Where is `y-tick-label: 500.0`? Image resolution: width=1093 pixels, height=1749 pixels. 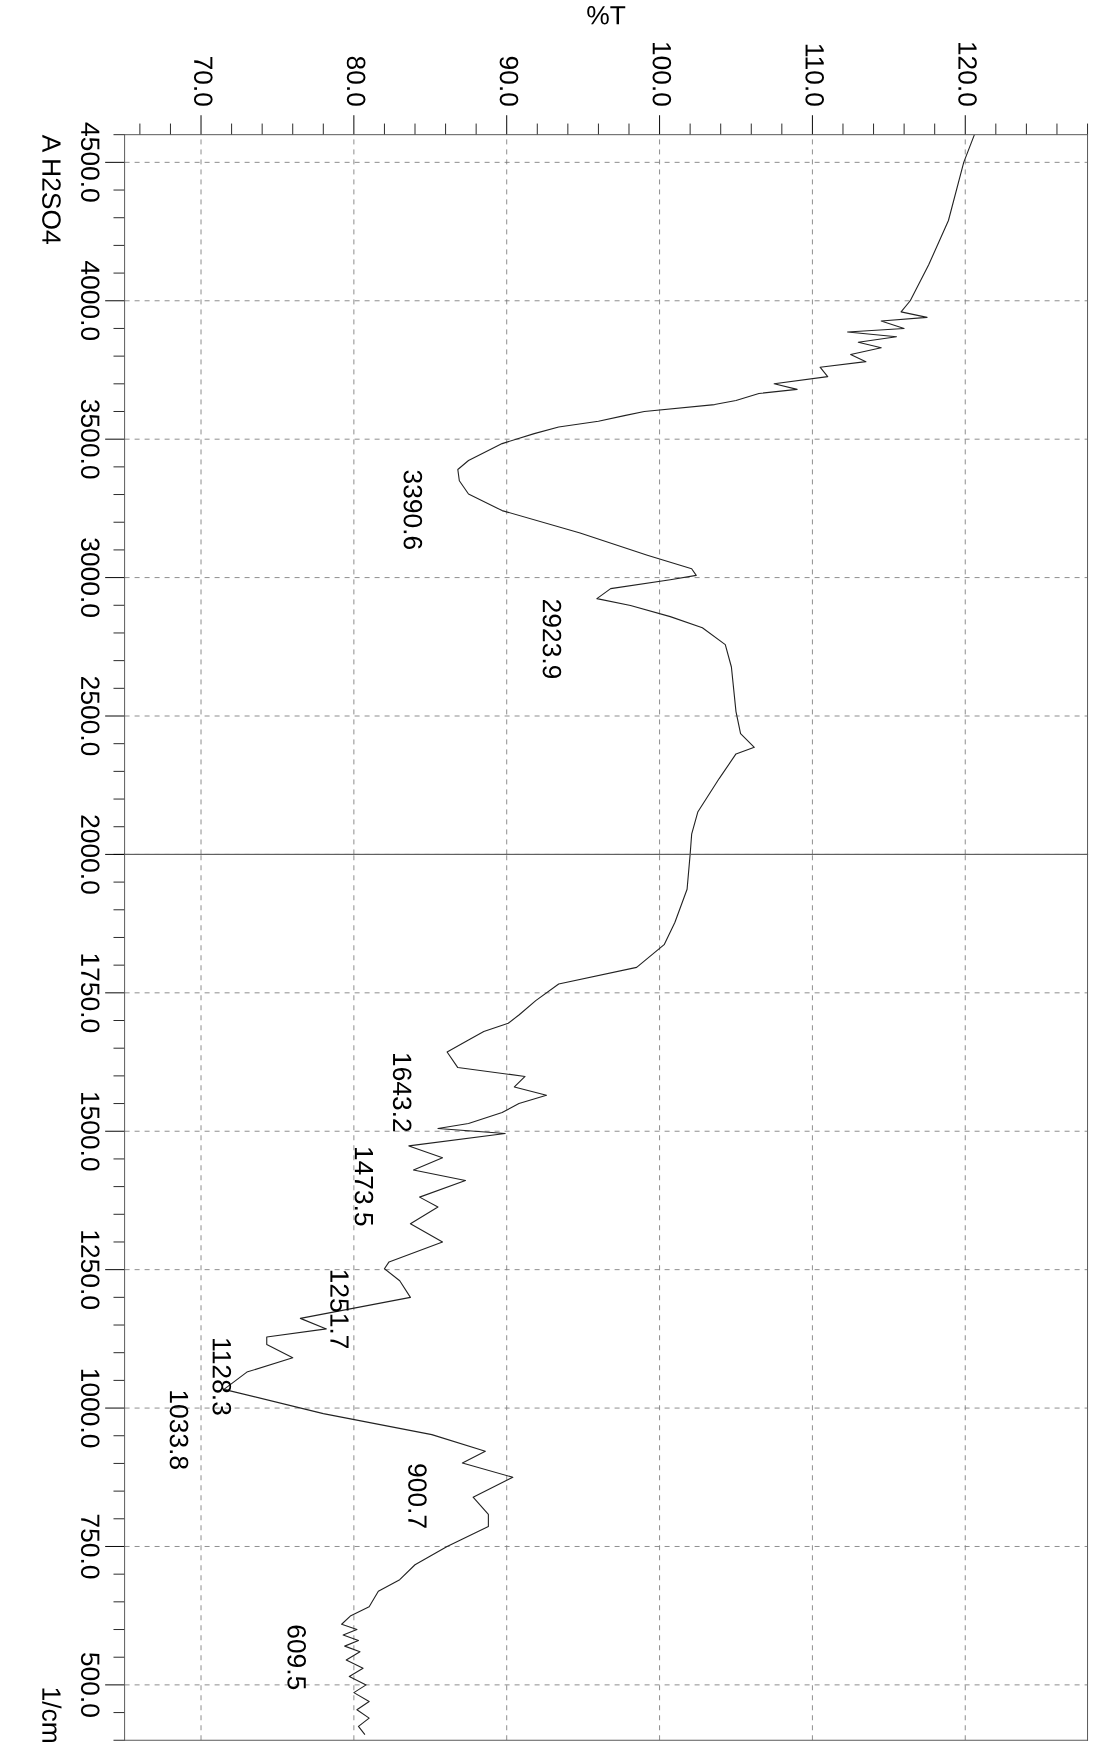 y-tick-label: 500.0 is located at coordinates (90, 1684).